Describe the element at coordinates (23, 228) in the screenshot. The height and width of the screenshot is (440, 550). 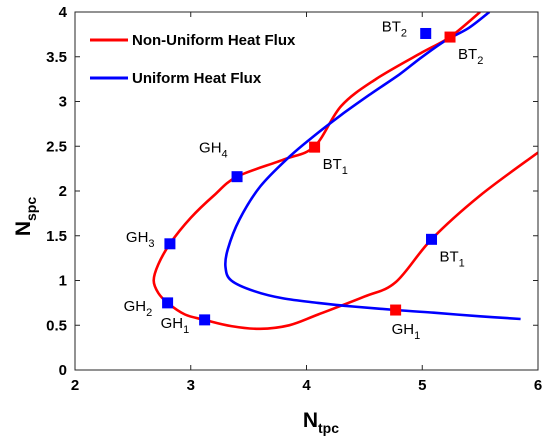
I see `y-axis-label: N` at that location.